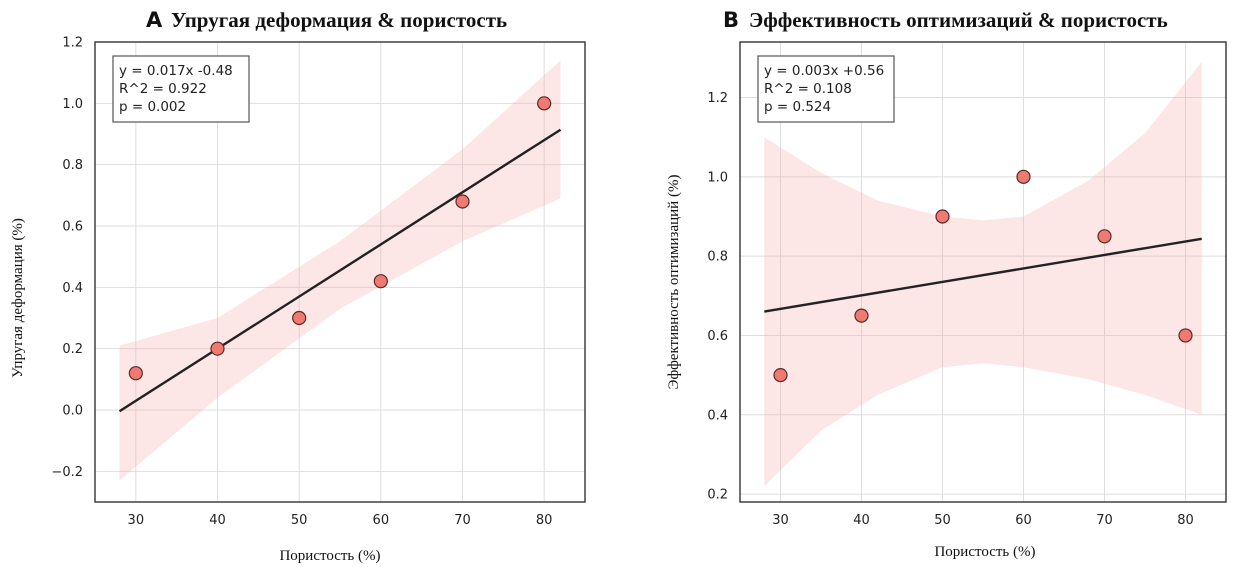 The width and height of the screenshot is (1238, 567). What do you see at coordinates (780, 520) in the screenshot?
I see `panel-b-xtick-label-0: 30` at bounding box center [780, 520].